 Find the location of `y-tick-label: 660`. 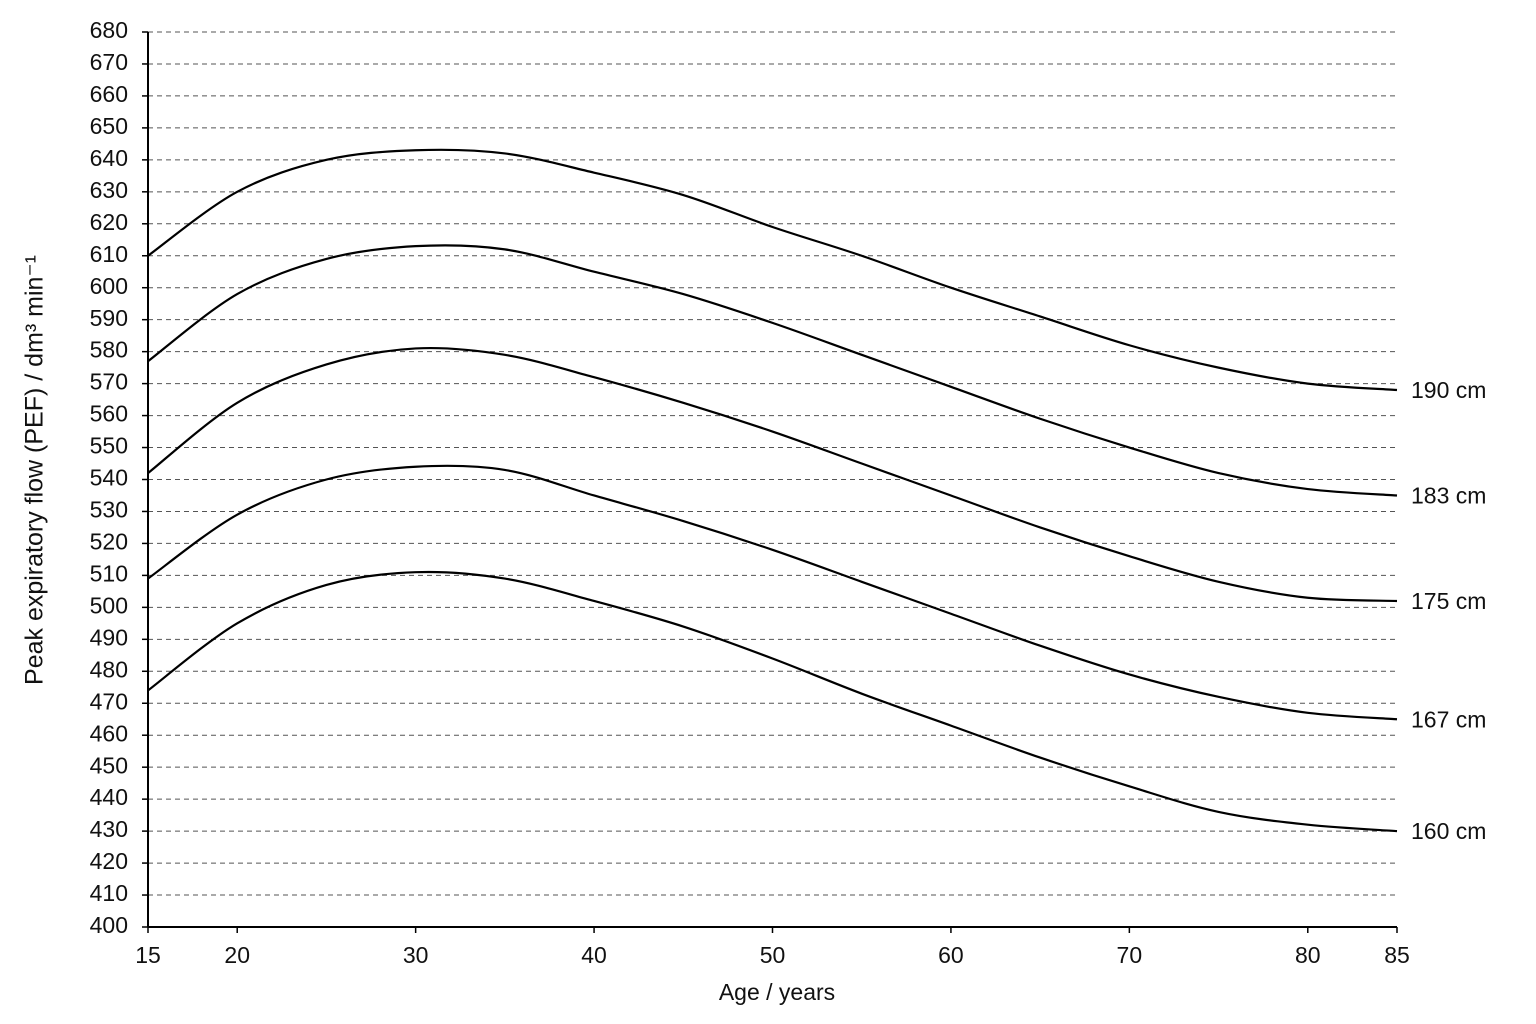

y-tick-label: 660 is located at coordinates (109, 94).